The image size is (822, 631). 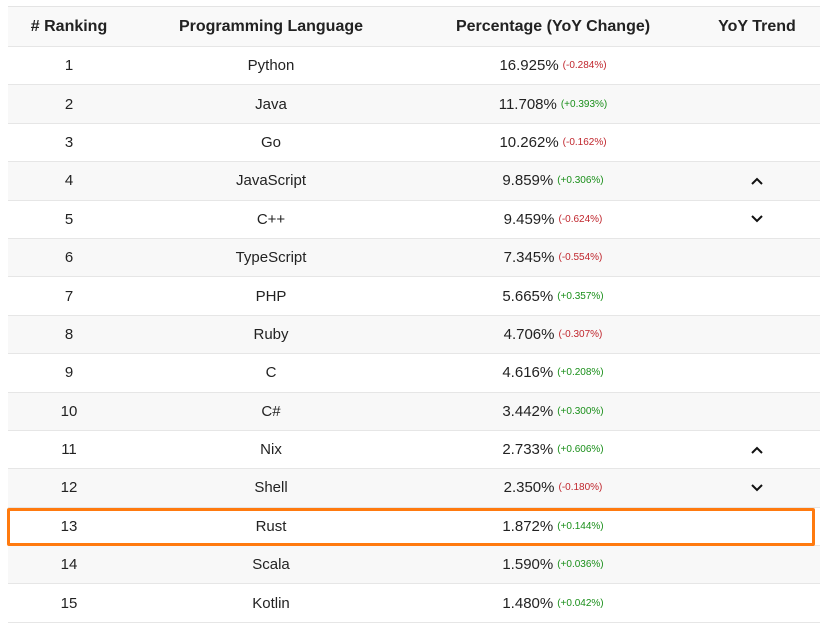 I want to click on language-cell: Rust, so click(x=271, y=526).